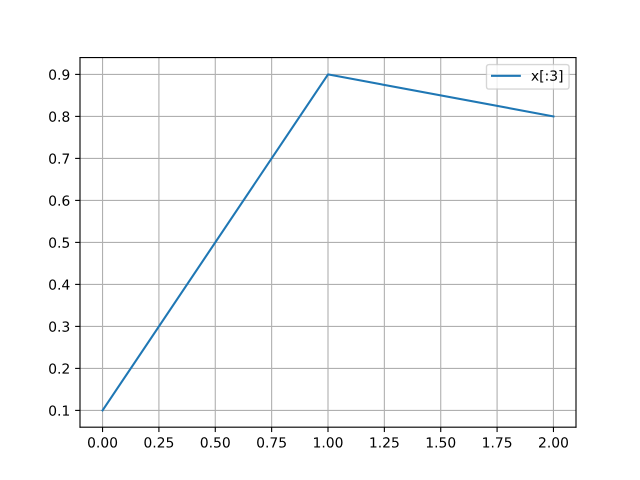 Image resolution: width=640 pixels, height=480 pixels. What do you see at coordinates (159, 442) in the screenshot?
I see `x-tick-label: 0.25` at bounding box center [159, 442].